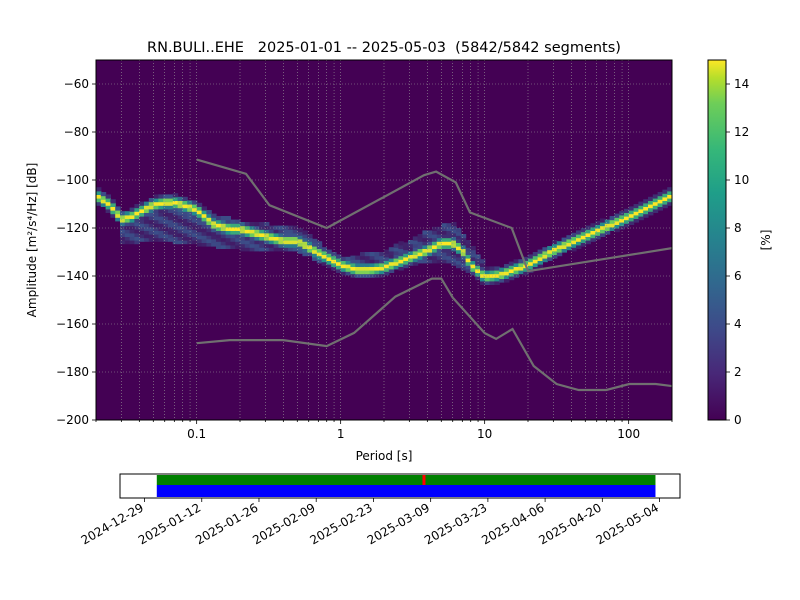 Image resolution: width=800 pixels, height=600 pixels. What do you see at coordinates (72, 372) in the screenshot?
I see `y-tick-label: −180` at bounding box center [72, 372].